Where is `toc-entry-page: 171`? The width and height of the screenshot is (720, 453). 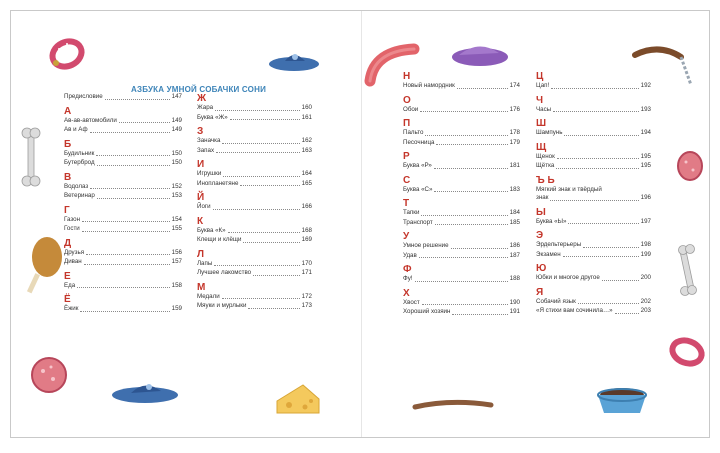 toc-entry-page: 171 is located at coordinates (306, 272).